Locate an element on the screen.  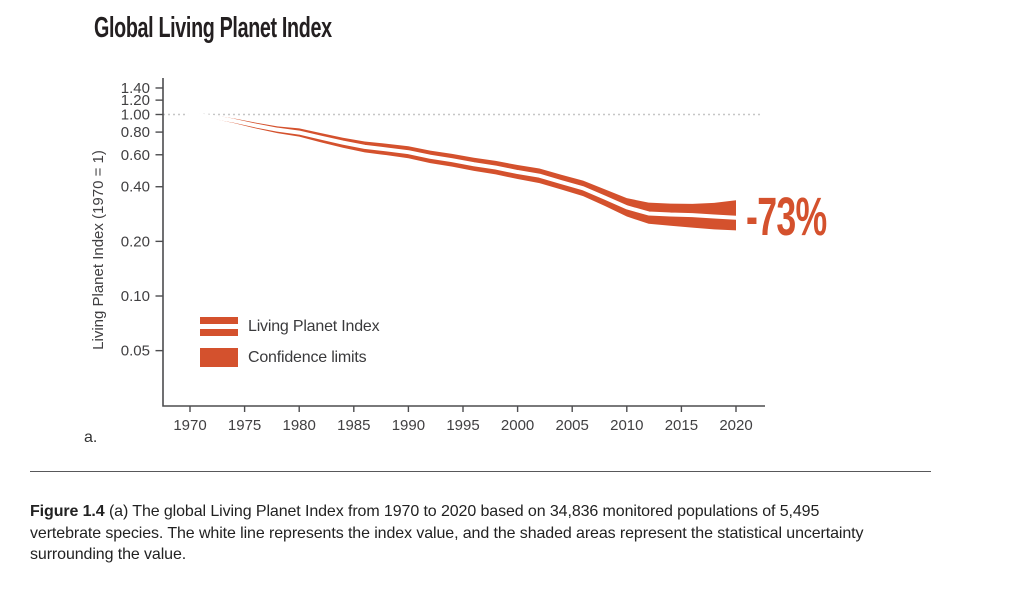
decline-percentage-annotation: -73% is located at coordinates (786, 217).